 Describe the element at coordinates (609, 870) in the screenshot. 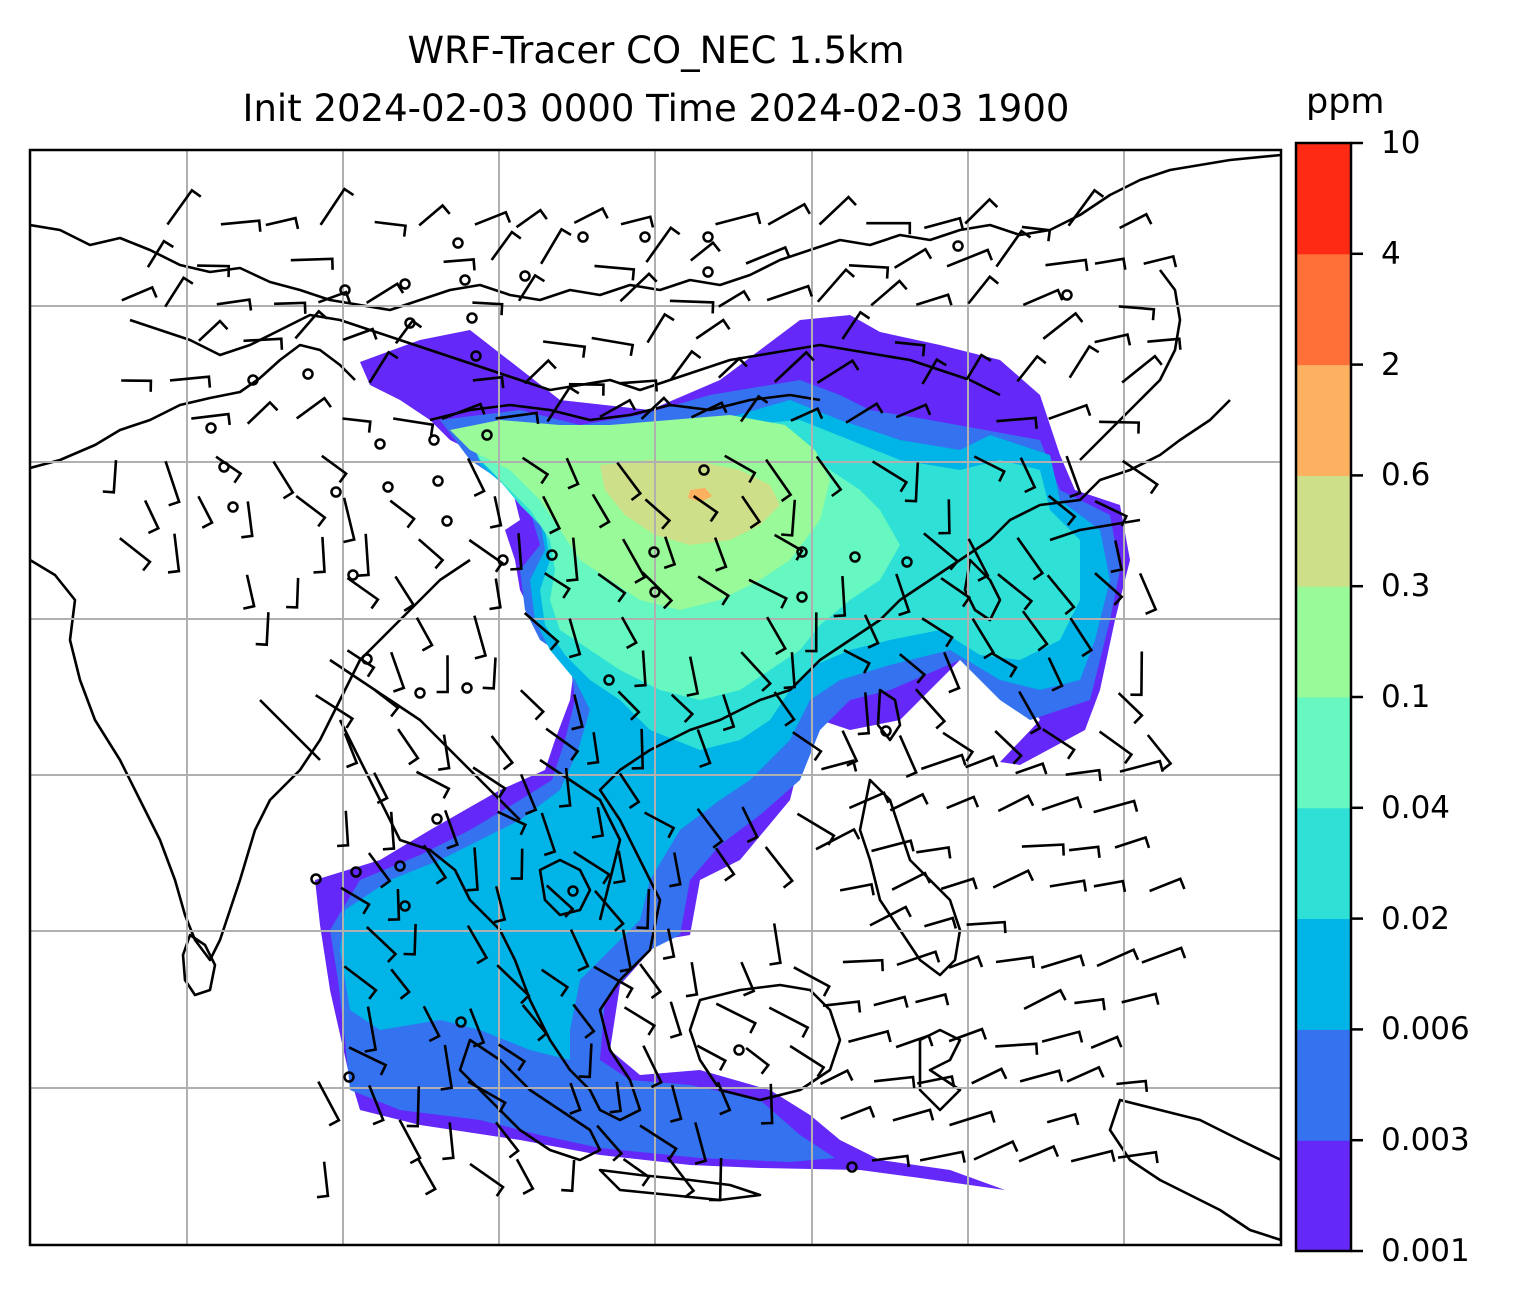

I see `coastline-indochina` at that location.